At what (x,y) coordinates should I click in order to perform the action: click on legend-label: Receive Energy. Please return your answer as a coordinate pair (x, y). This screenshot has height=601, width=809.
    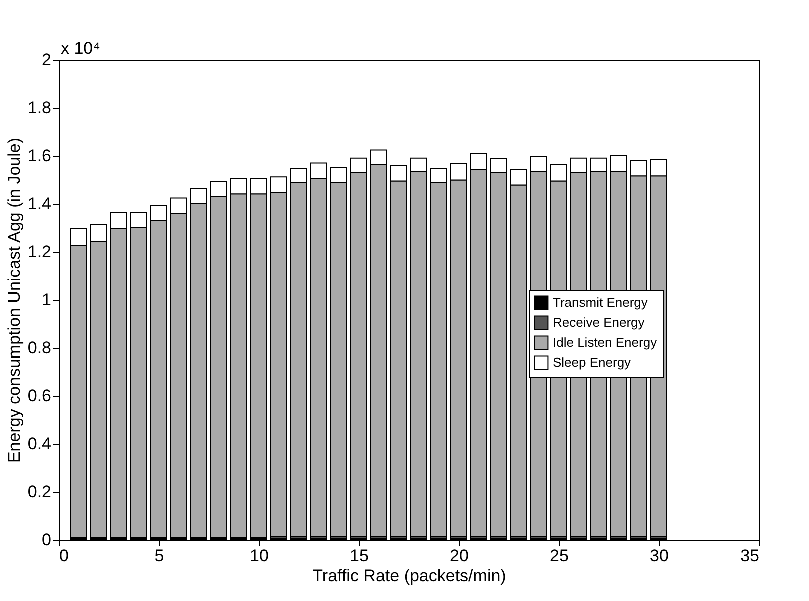
    Looking at the image, I should click on (599, 322).